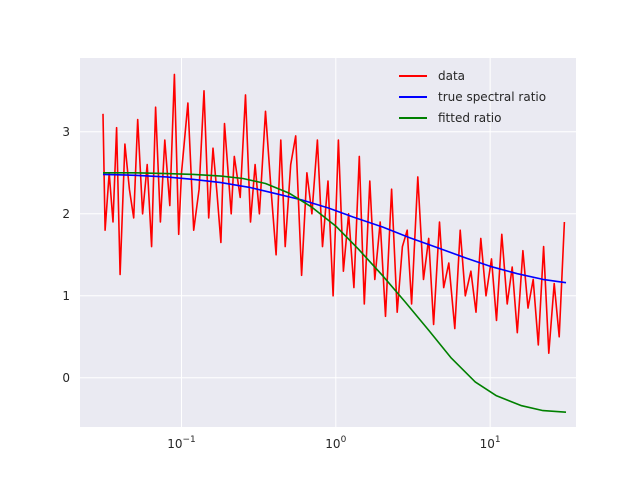 The height and width of the screenshot is (480, 640). I want to click on x-tick-exponent: −1, so click(188, 440).